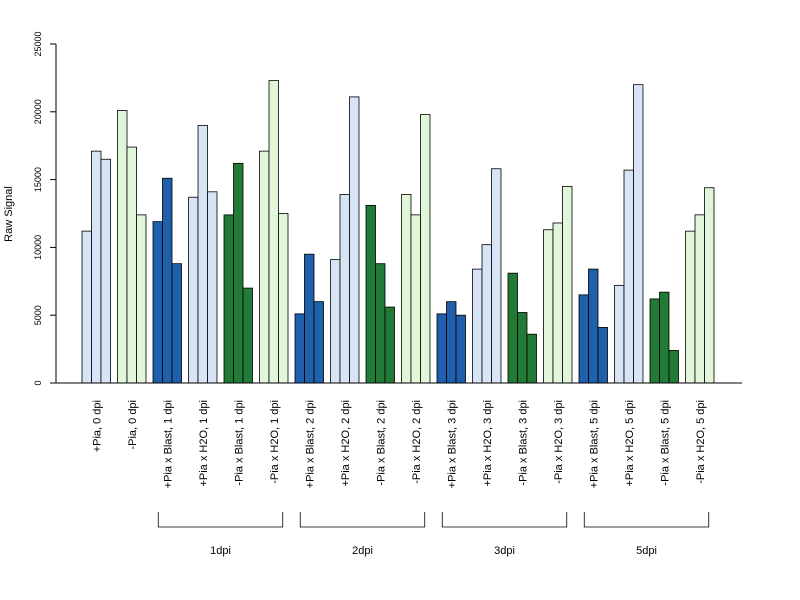 This screenshot has height=600, width=800. Describe the element at coordinates (346, 443) in the screenshot. I see `category-label: +Pia x H2O, 2 dpi` at that location.